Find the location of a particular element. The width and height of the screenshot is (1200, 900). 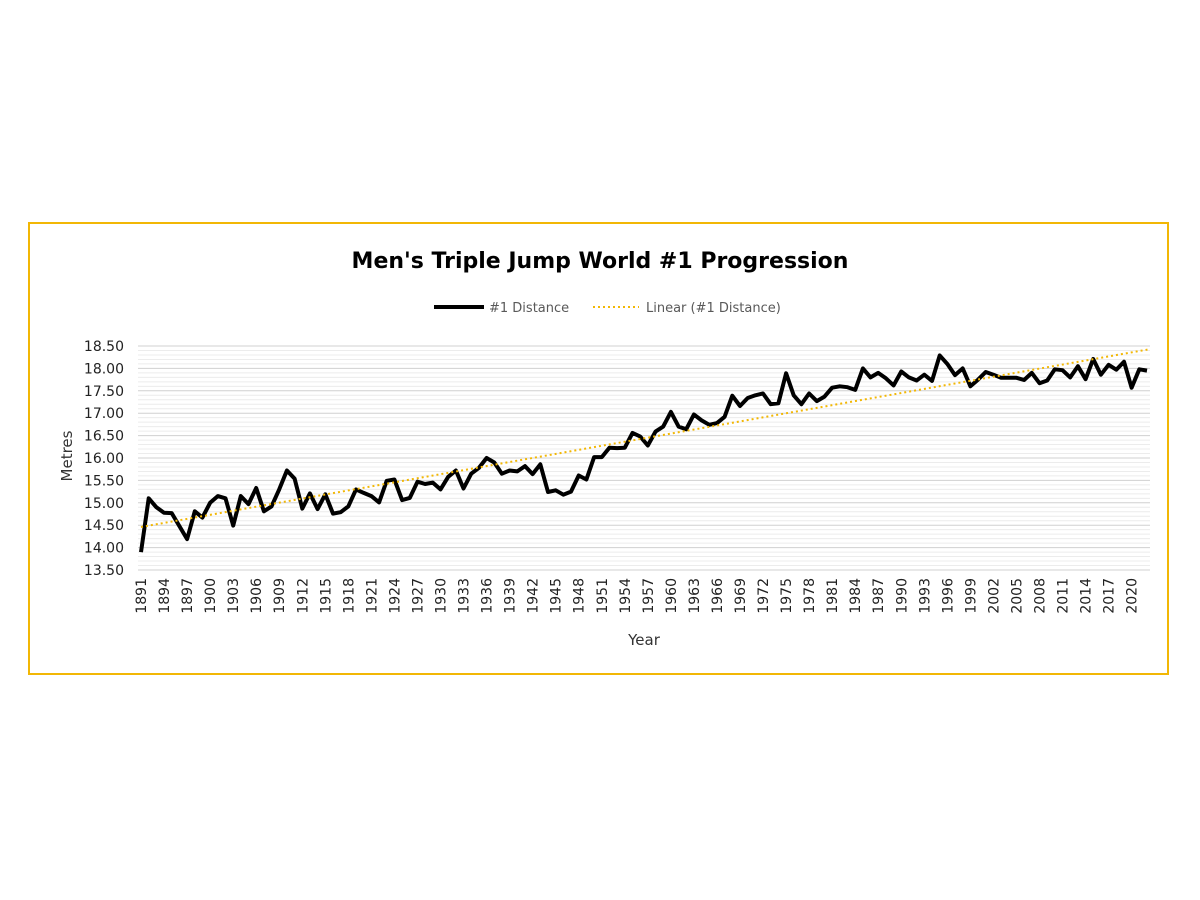

x-tick-label: 1933 is located at coordinates (465, 596).